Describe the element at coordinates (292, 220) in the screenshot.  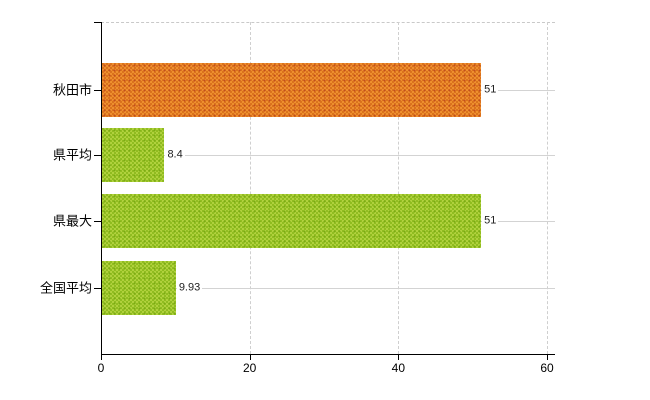
I see `bar-県最大` at that location.